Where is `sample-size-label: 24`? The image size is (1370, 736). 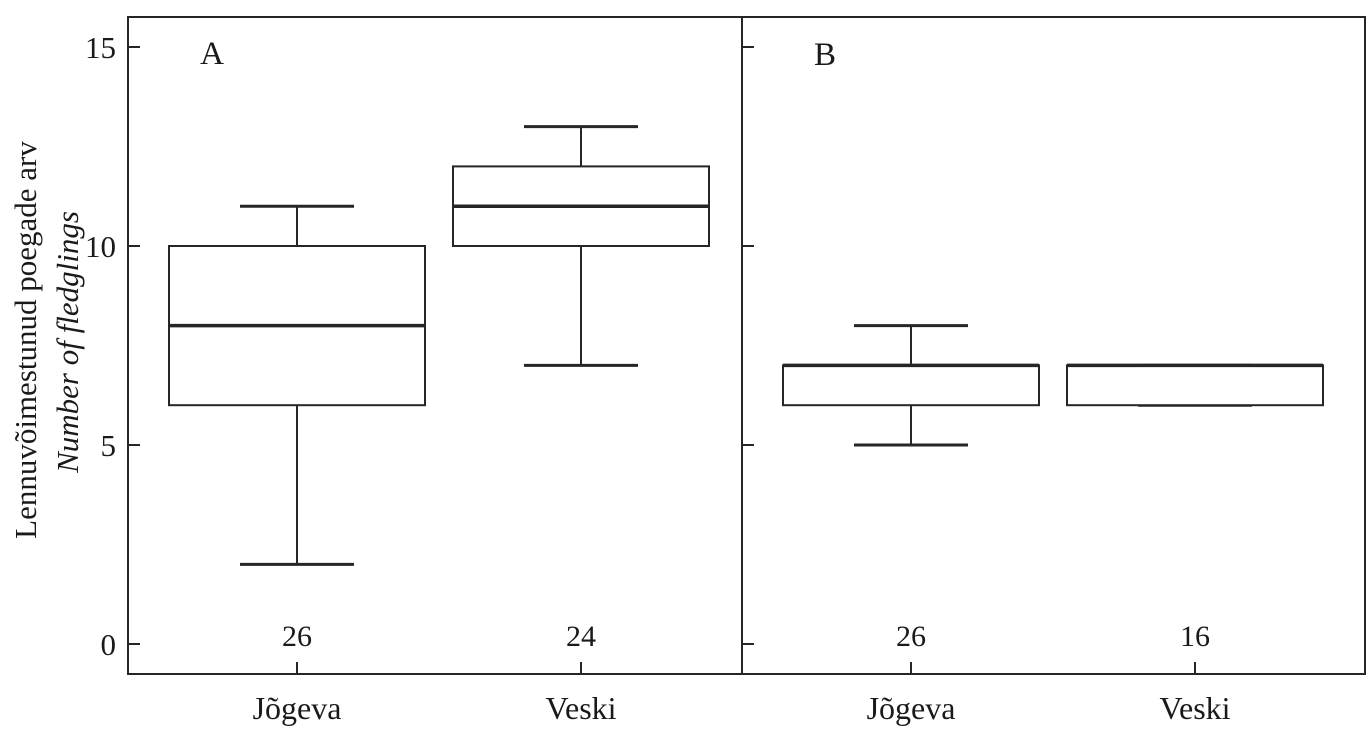
sample-size-label: 24 is located at coordinates (581, 636).